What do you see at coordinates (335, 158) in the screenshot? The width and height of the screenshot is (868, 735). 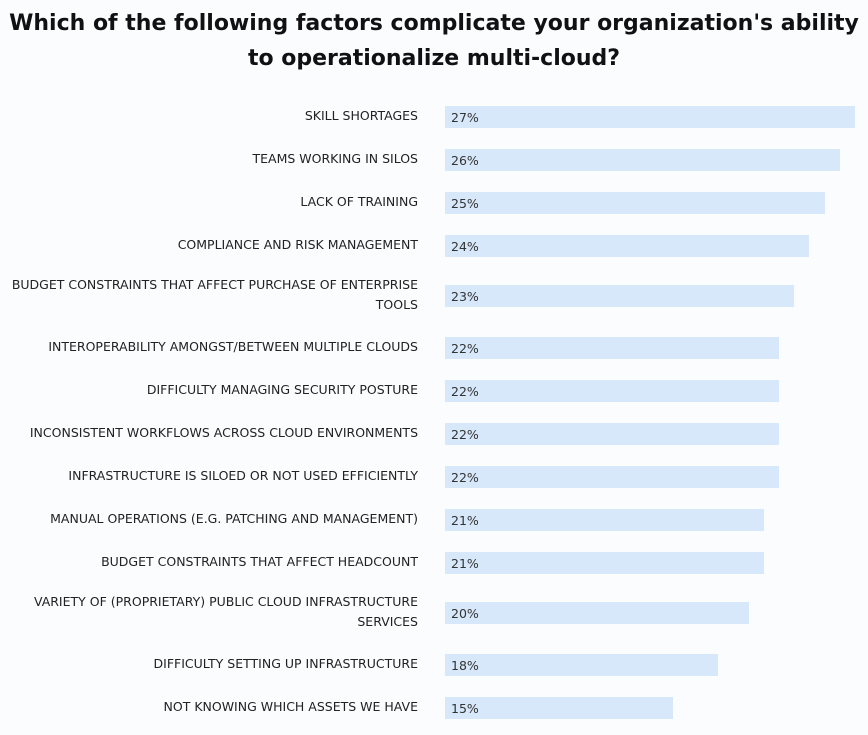 I see `category-label: TEAMS WORKING IN SILOS` at bounding box center [335, 158].